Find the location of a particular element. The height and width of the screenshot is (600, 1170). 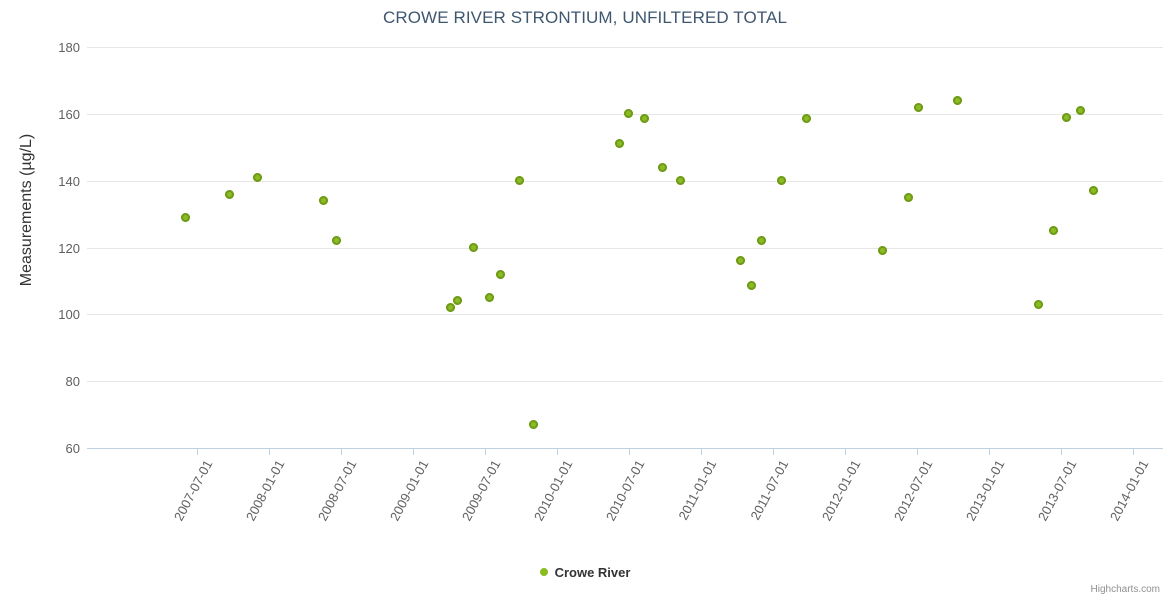

chart-legend: Crowe River is located at coordinates (585, 572).